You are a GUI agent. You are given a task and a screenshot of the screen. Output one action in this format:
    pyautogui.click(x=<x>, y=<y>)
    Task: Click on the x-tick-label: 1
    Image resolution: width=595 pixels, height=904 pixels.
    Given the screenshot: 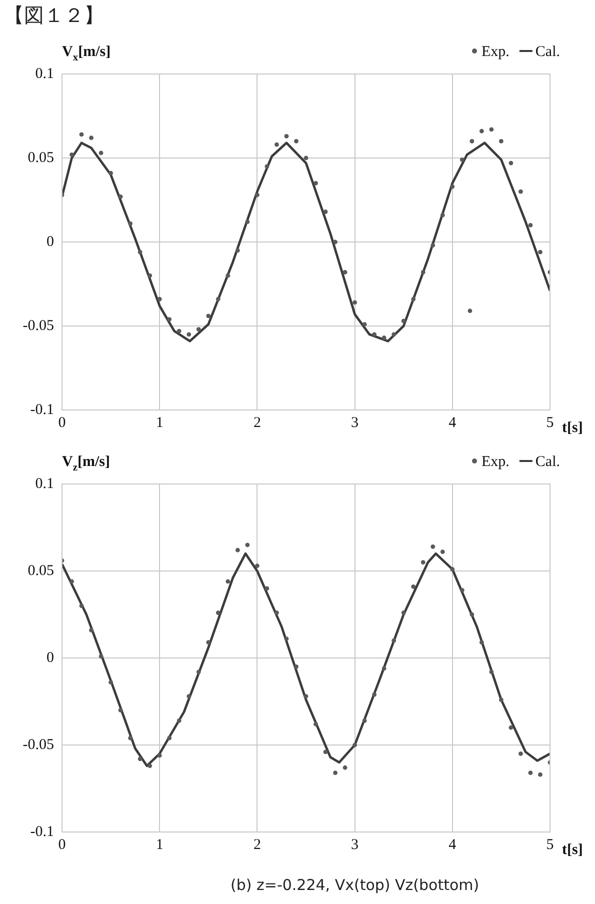 What is the action you would take?
    pyautogui.click(x=160, y=844)
    